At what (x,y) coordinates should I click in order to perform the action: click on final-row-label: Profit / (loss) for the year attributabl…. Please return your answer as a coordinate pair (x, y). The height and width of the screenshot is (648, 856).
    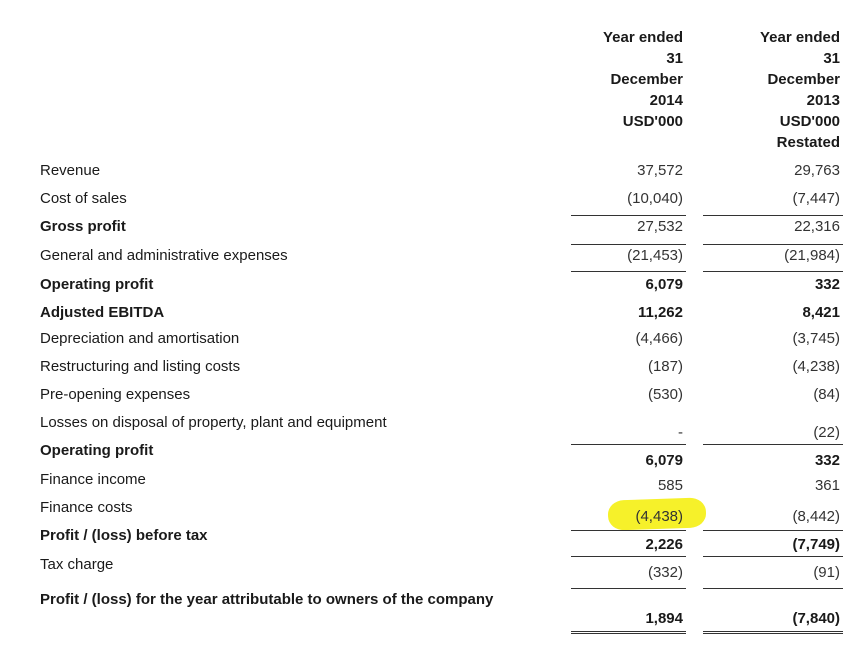
    Looking at the image, I should click on (267, 599).